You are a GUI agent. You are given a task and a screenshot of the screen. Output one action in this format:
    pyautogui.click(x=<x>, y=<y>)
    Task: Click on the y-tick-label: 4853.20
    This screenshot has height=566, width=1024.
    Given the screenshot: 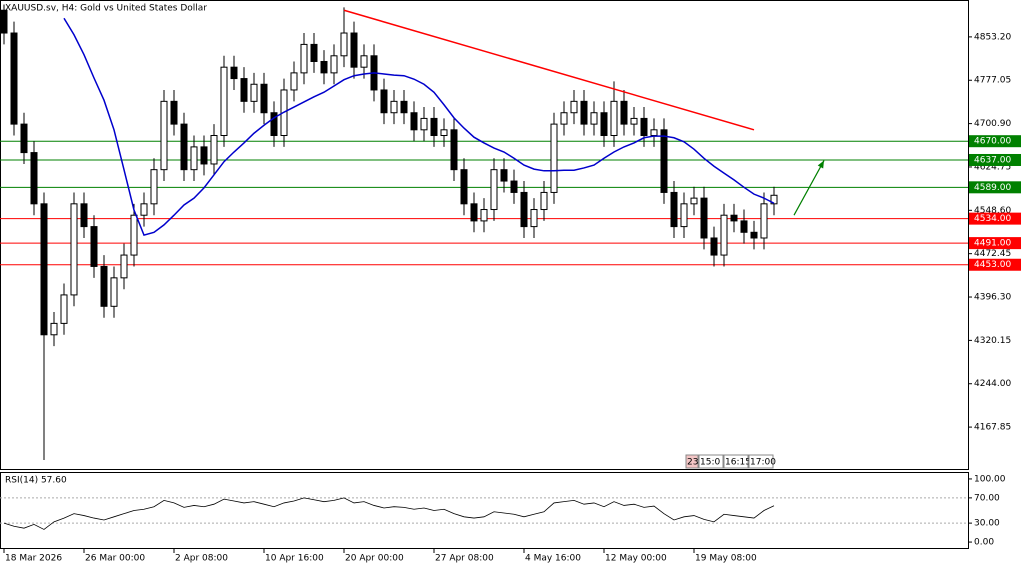 What is the action you would take?
    pyautogui.click(x=992, y=37)
    